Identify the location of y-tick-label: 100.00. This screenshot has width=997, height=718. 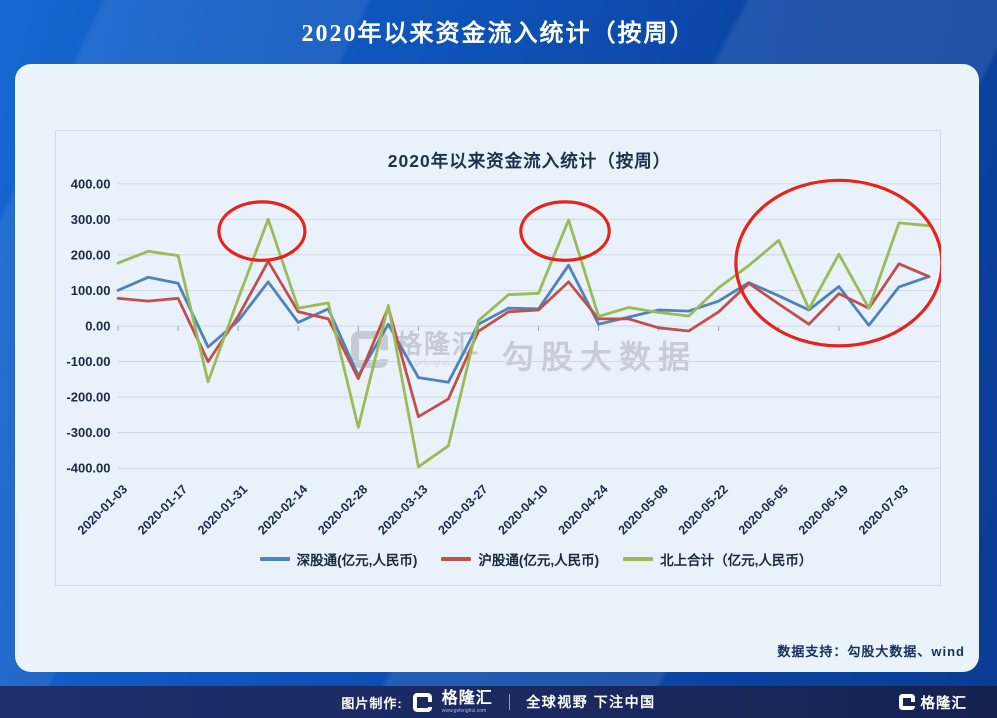
(91, 290).